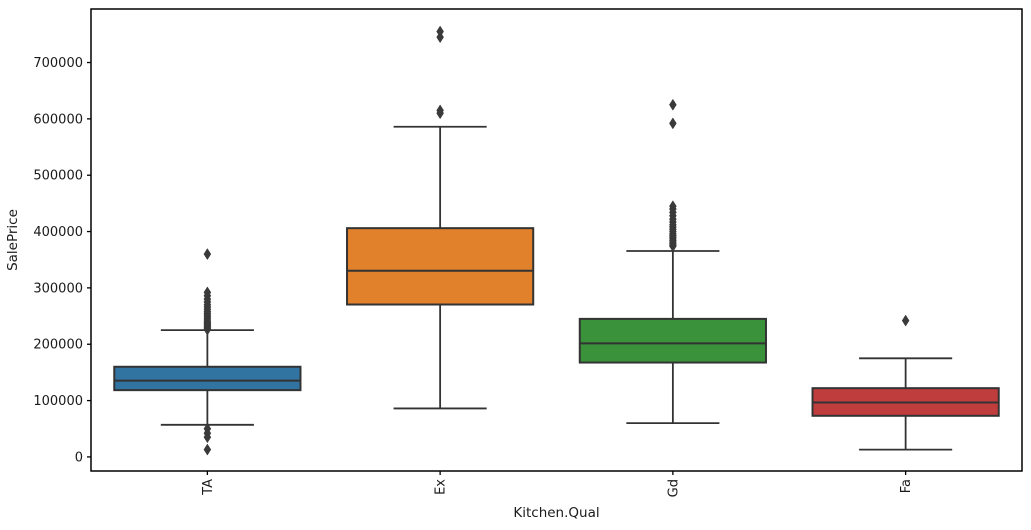  What do you see at coordinates (58, 176) in the screenshot?
I see `y-tick-label: 500000` at bounding box center [58, 176].